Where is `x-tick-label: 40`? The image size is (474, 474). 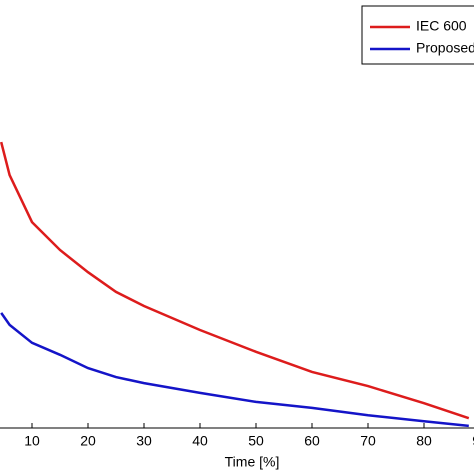 x-tick-label: 40 is located at coordinates (200, 441).